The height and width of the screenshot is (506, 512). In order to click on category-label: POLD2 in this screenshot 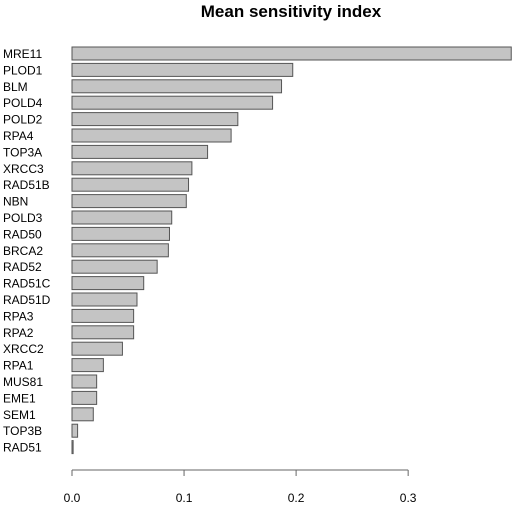, I will do `click(23, 120)`.